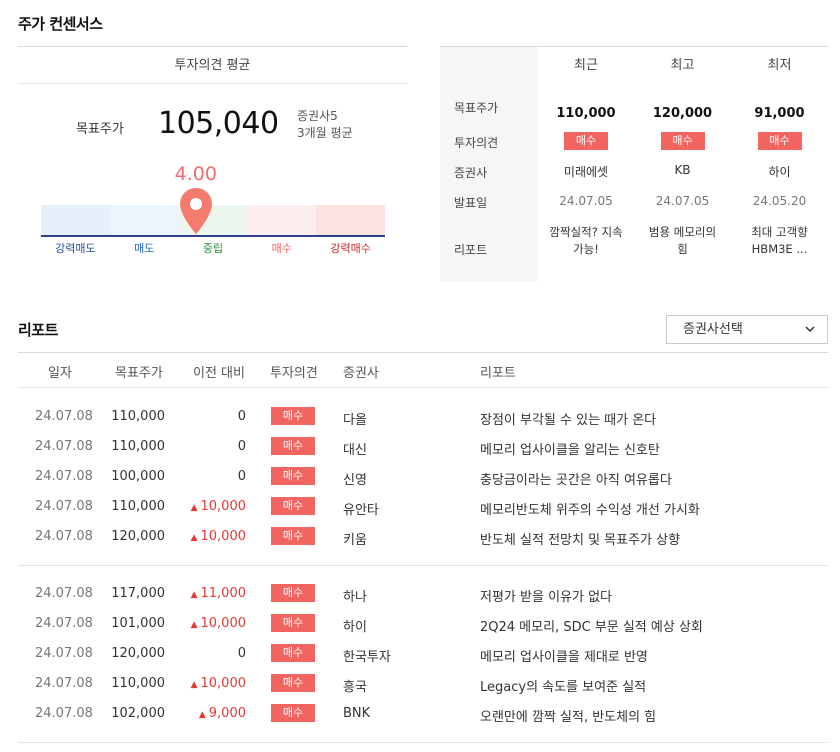  Describe the element at coordinates (138, 593) in the screenshot. I see `row-target-price: 117,000` at that location.